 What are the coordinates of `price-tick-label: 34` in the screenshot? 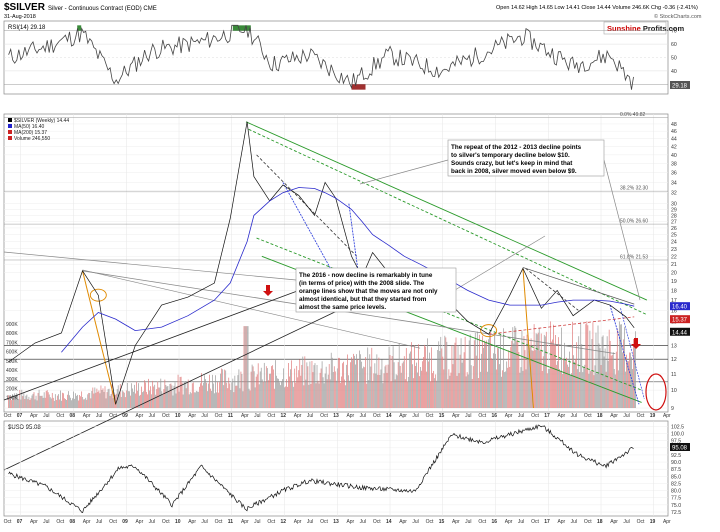 It's located at (674, 183).